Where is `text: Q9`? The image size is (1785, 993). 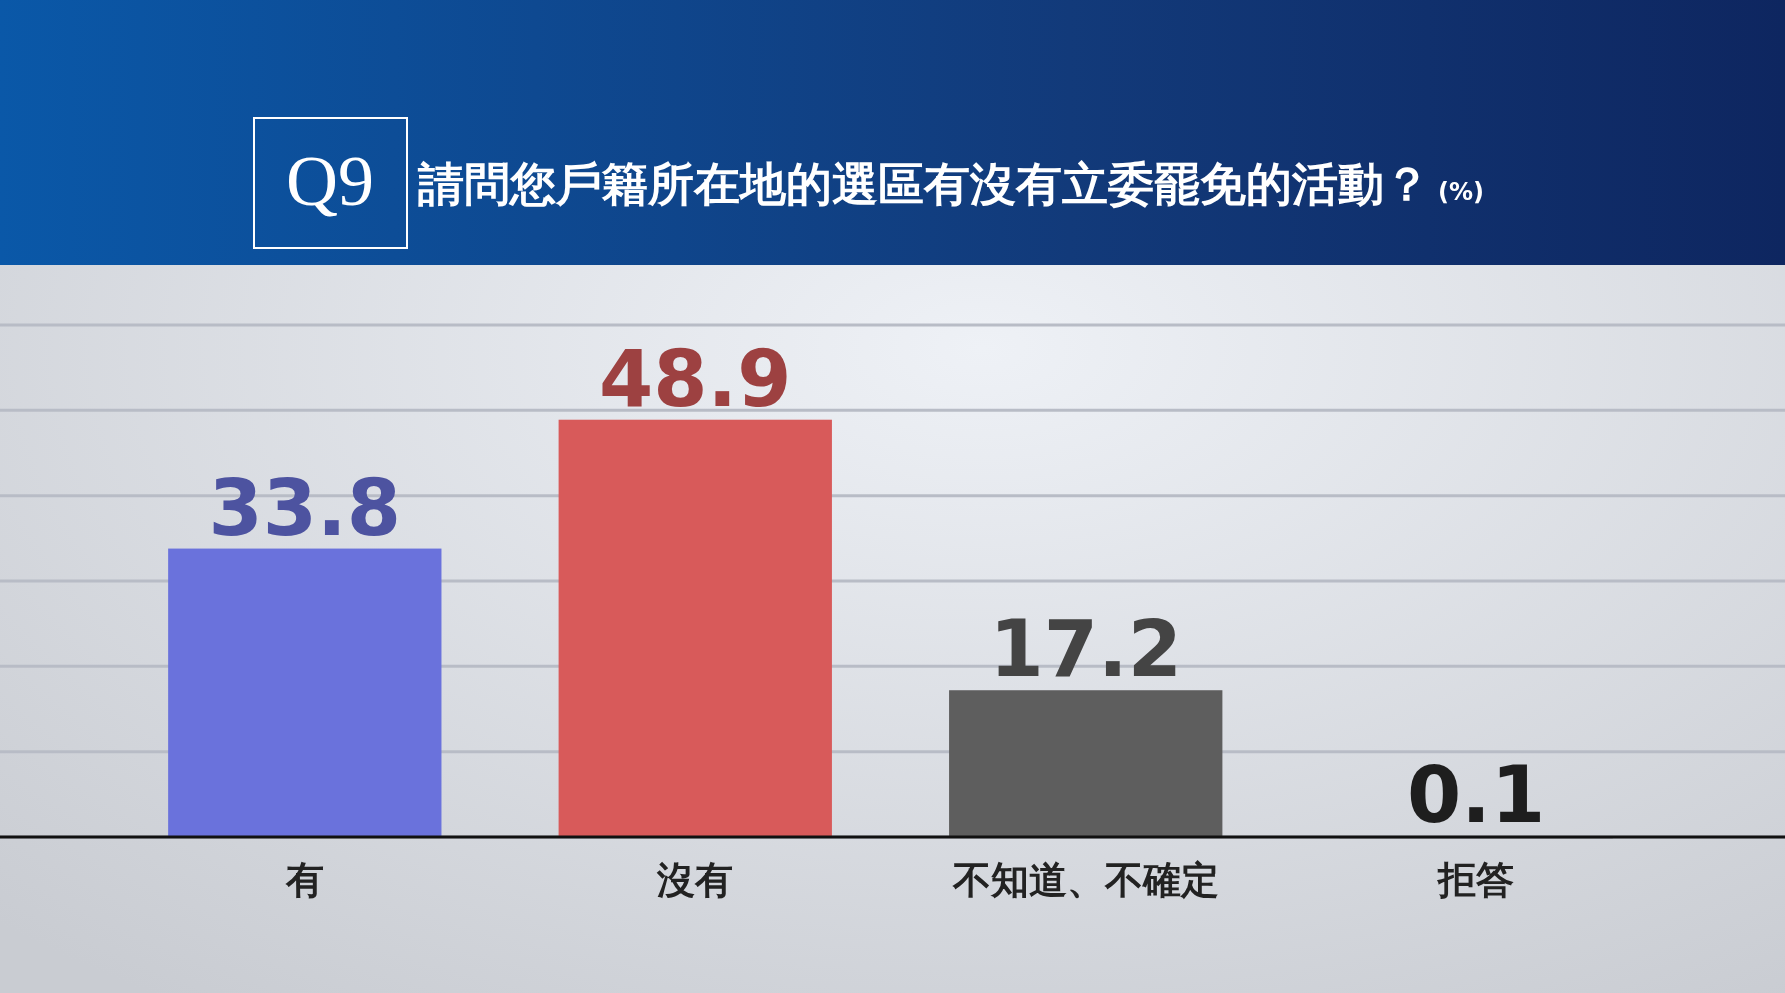
text: Q9 is located at coordinates (330, 181).